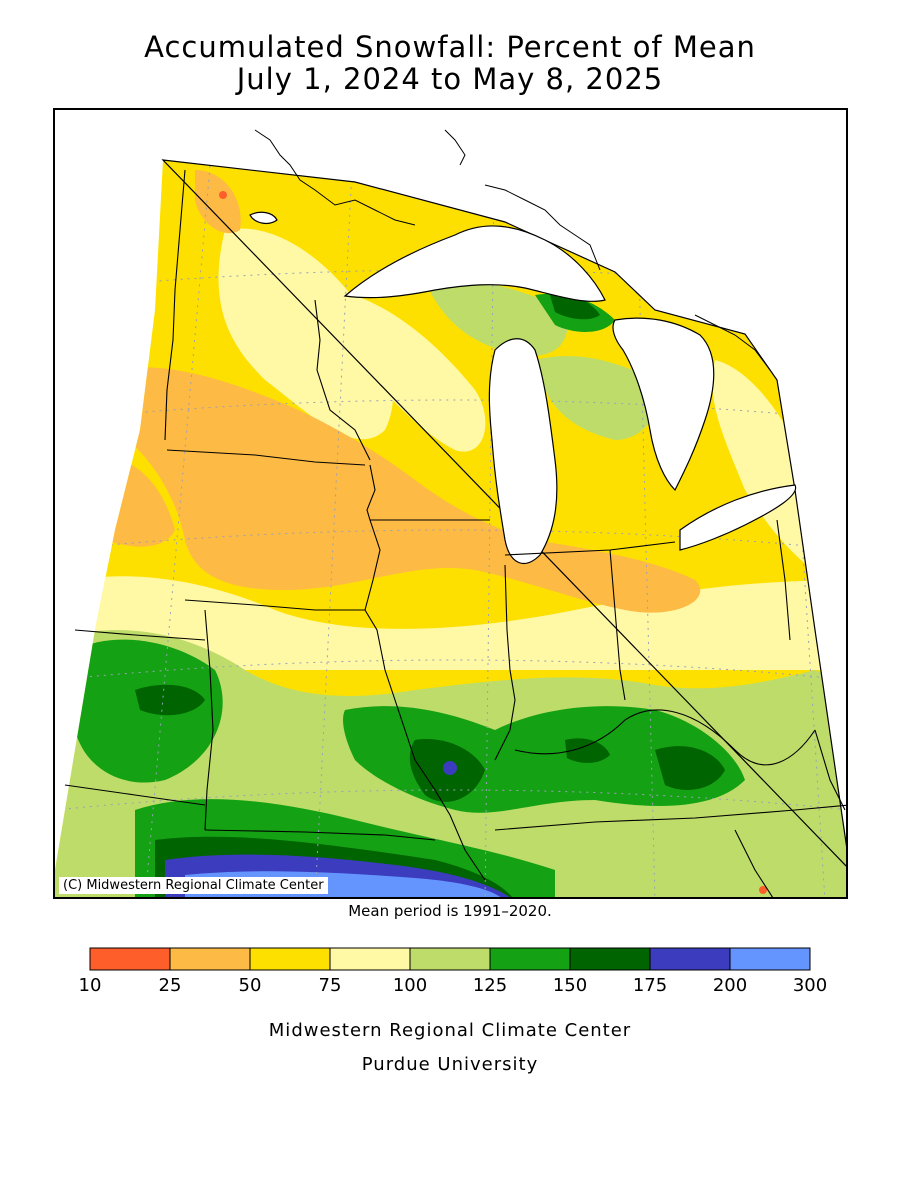  What do you see at coordinates (410, 985) in the screenshot?
I see `legend-tick-100: 100` at bounding box center [410, 985].